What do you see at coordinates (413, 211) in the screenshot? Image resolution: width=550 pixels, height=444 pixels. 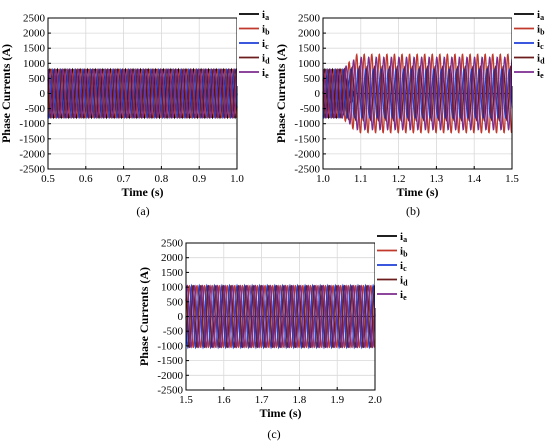 I see `panel-caption: (b)` at bounding box center [413, 211].